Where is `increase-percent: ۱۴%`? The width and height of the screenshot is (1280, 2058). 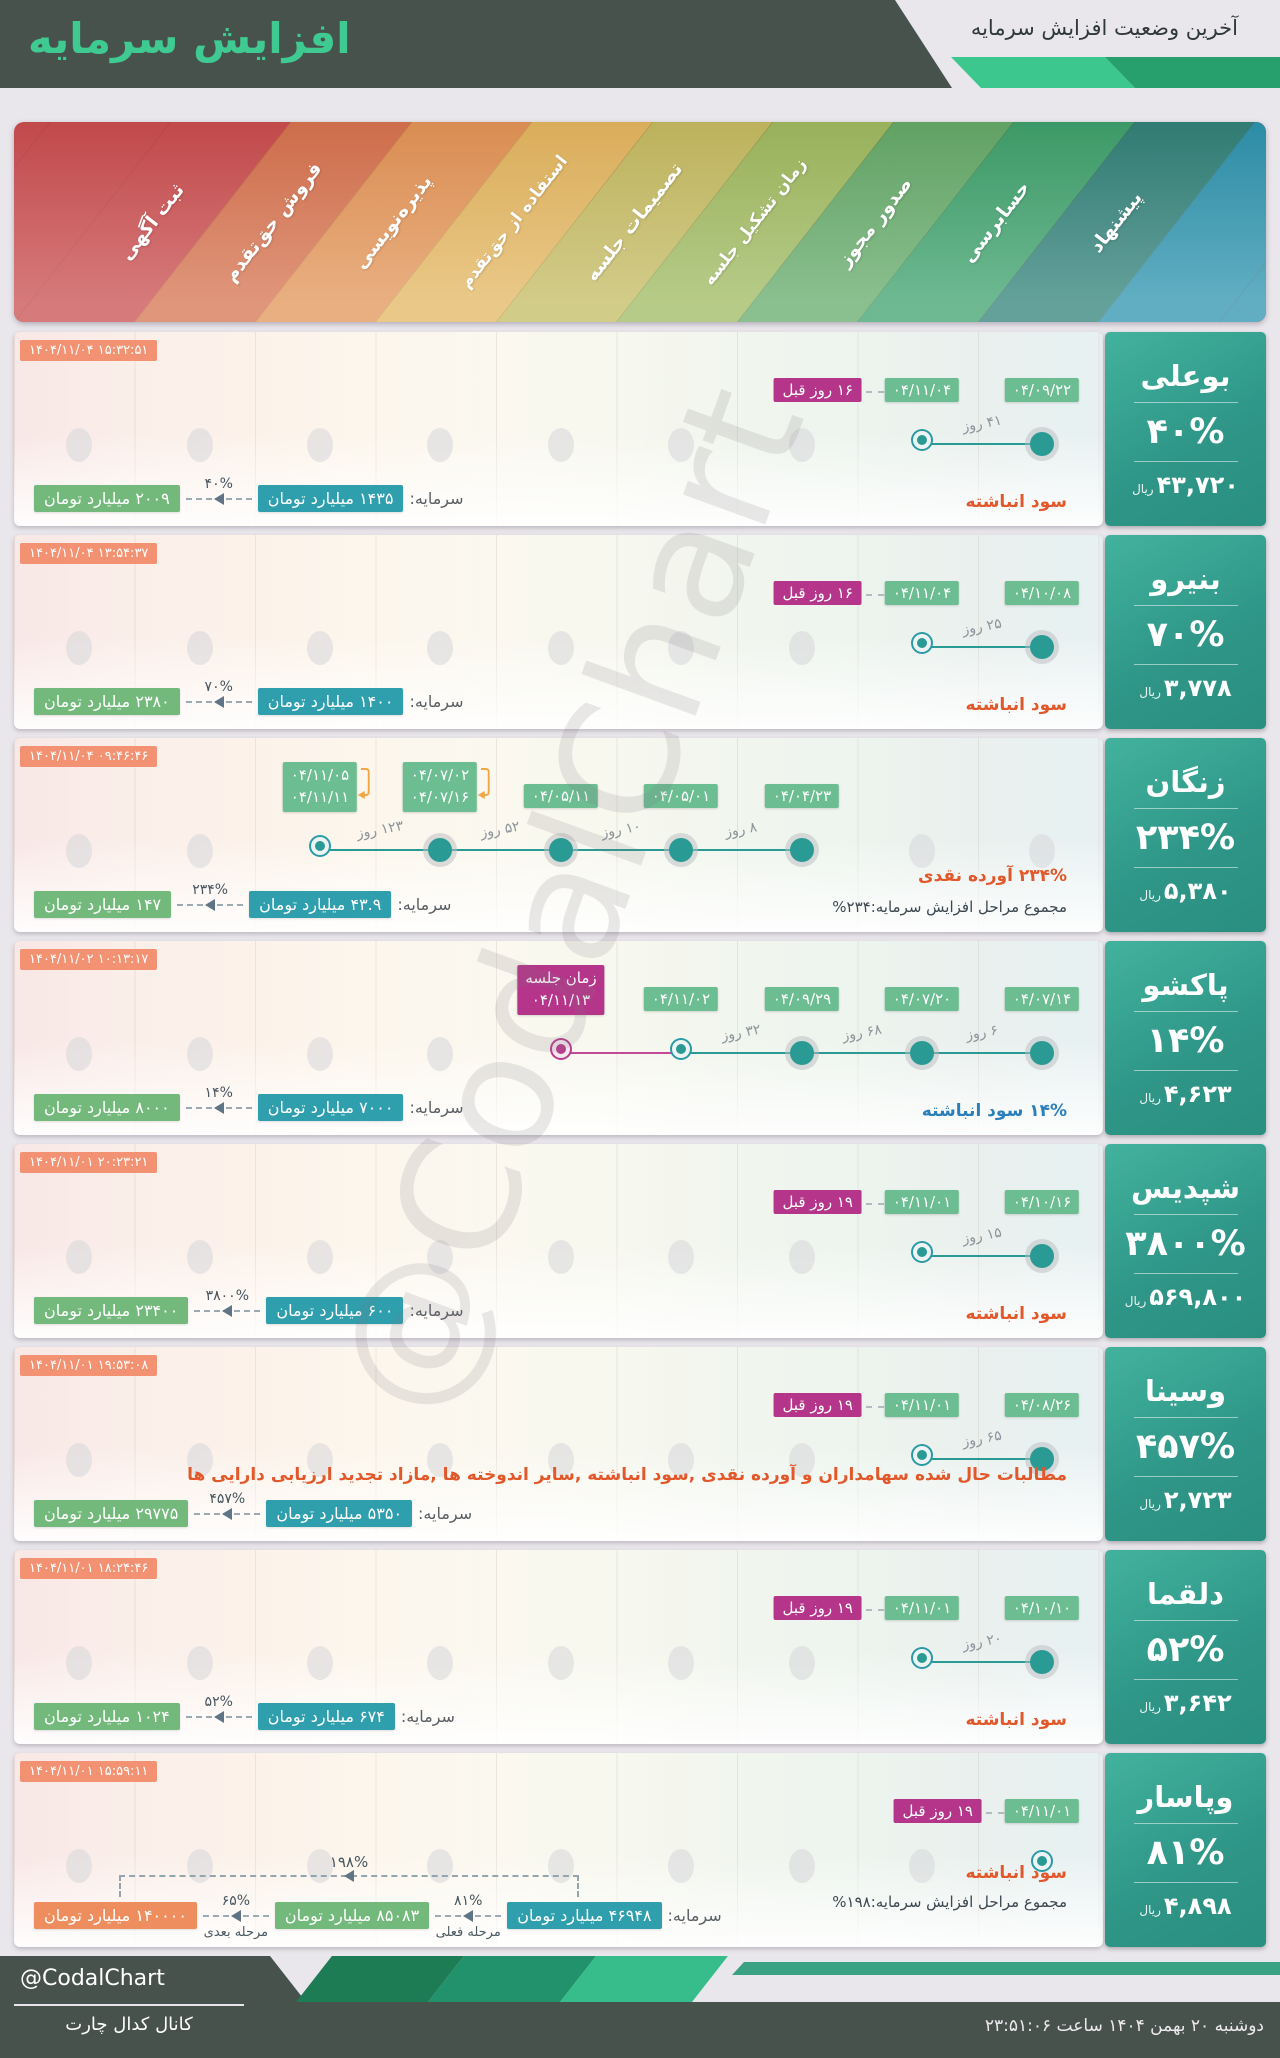
increase-percent: ۱۴% is located at coordinates (218, 1092).